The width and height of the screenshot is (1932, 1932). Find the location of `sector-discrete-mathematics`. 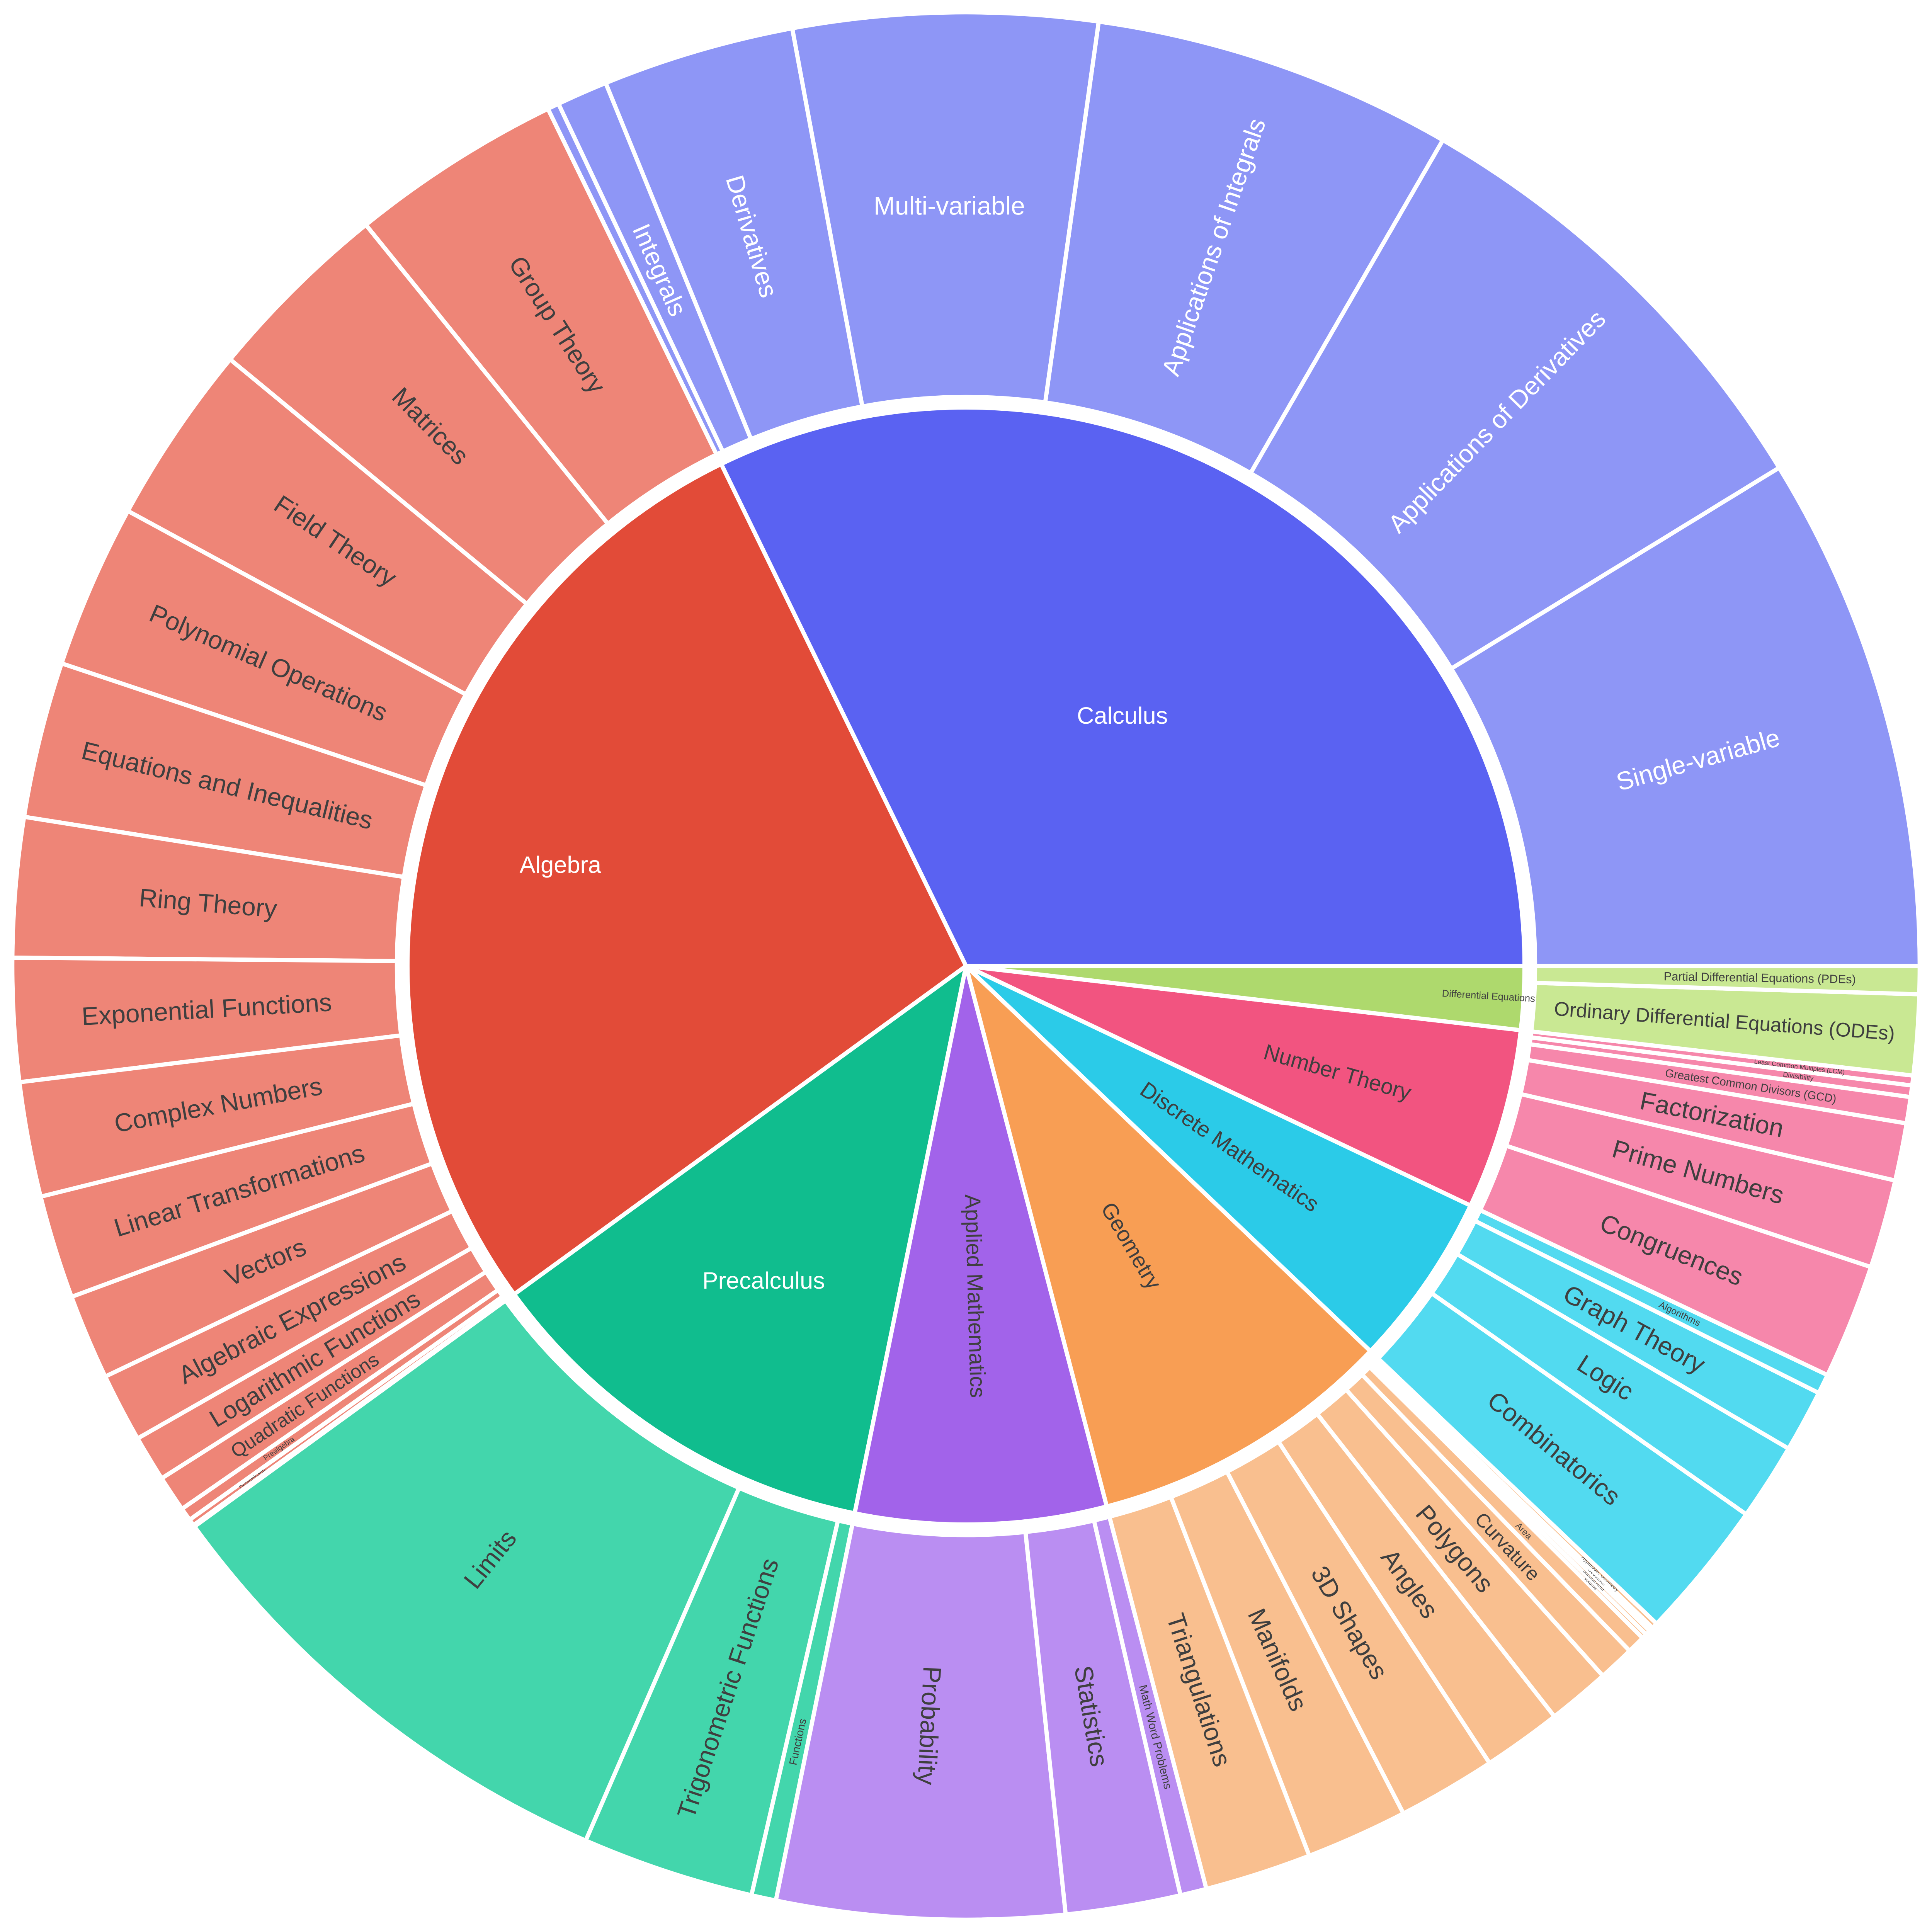

sector-discrete-mathematics is located at coordinates (1219, 1159).